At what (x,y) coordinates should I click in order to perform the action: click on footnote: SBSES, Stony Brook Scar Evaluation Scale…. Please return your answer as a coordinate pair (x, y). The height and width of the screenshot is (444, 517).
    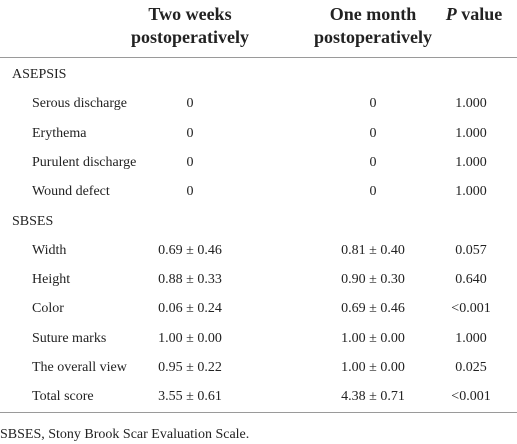
    Looking at the image, I should click on (125, 434).